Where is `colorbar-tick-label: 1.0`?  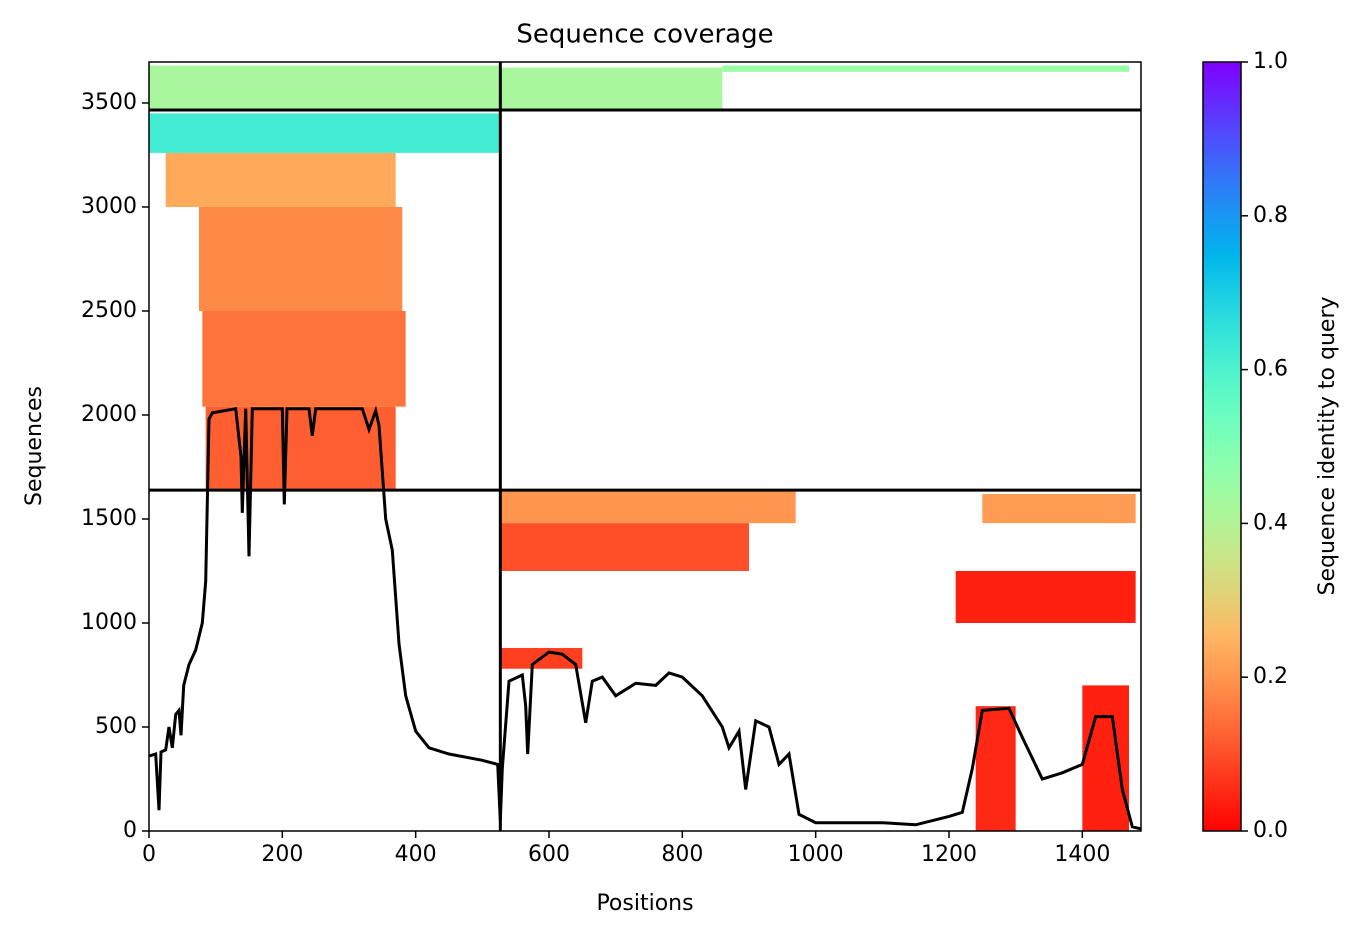 colorbar-tick-label: 1.0 is located at coordinates (1270, 61).